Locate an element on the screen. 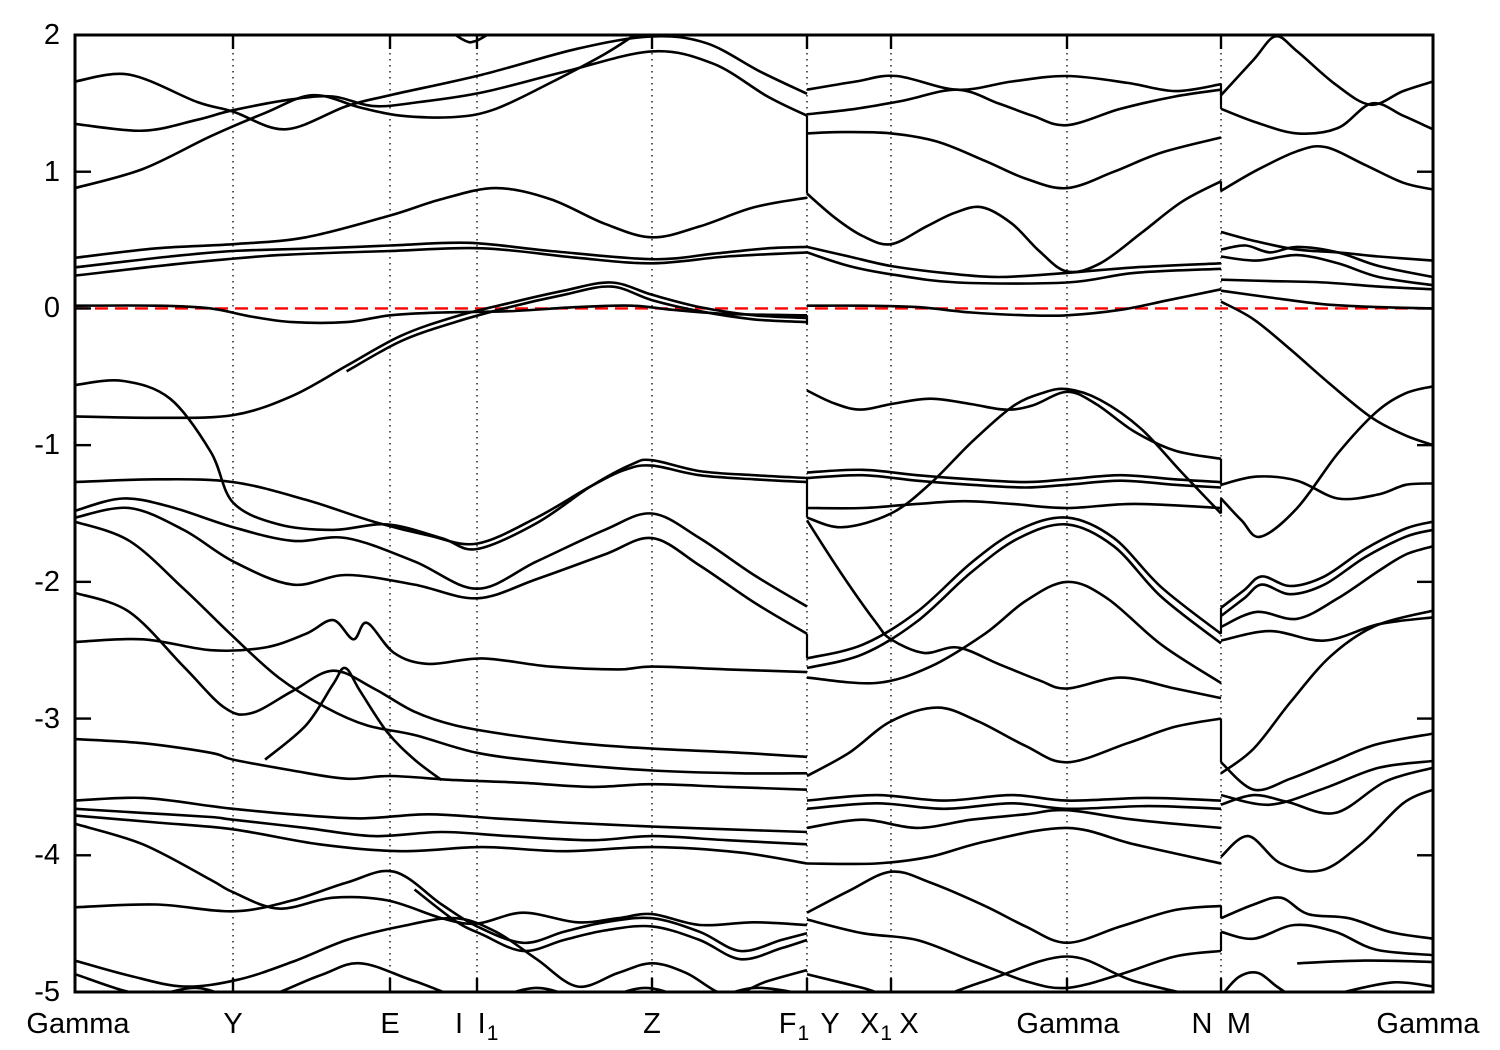 Image resolution: width=1500 pixels, height=1050 pixels. x-axis-label-x: X is located at coordinates (909, 1024).